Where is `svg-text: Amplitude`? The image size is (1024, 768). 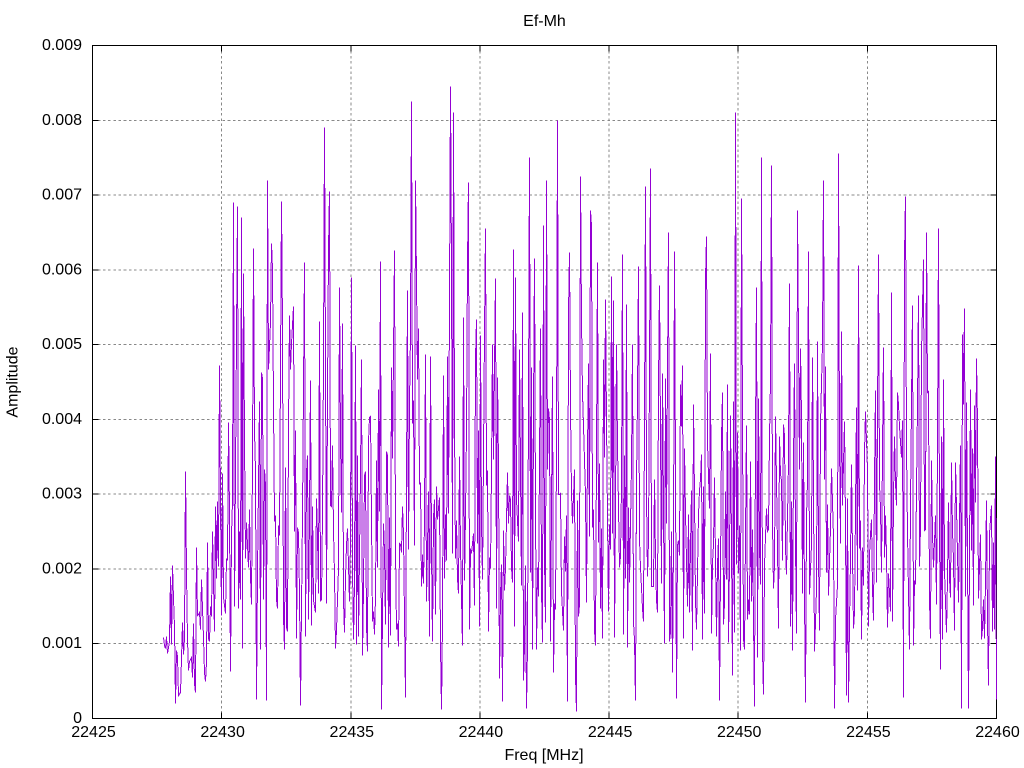
svg-text: Amplitude is located at coordinates (13, 381).